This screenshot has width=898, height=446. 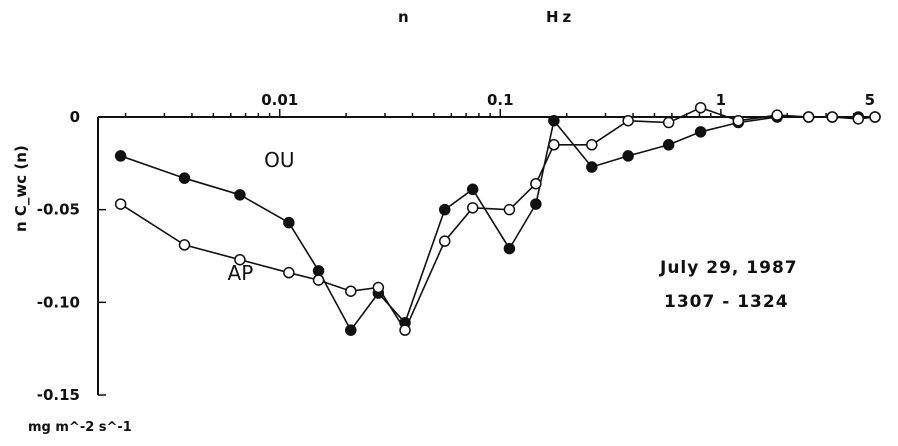 What do you see at coordinates (241, 273) in the screenshot?
I see `series-label-ap: AP` at bounding box center [241, 273].